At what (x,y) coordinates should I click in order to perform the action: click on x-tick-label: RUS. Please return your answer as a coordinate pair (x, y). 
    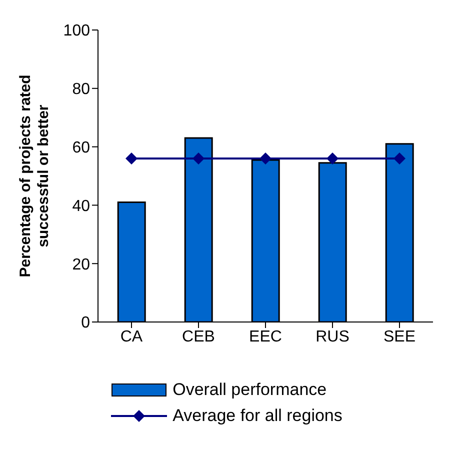
    Looking at the image, I should click on (333, 337).